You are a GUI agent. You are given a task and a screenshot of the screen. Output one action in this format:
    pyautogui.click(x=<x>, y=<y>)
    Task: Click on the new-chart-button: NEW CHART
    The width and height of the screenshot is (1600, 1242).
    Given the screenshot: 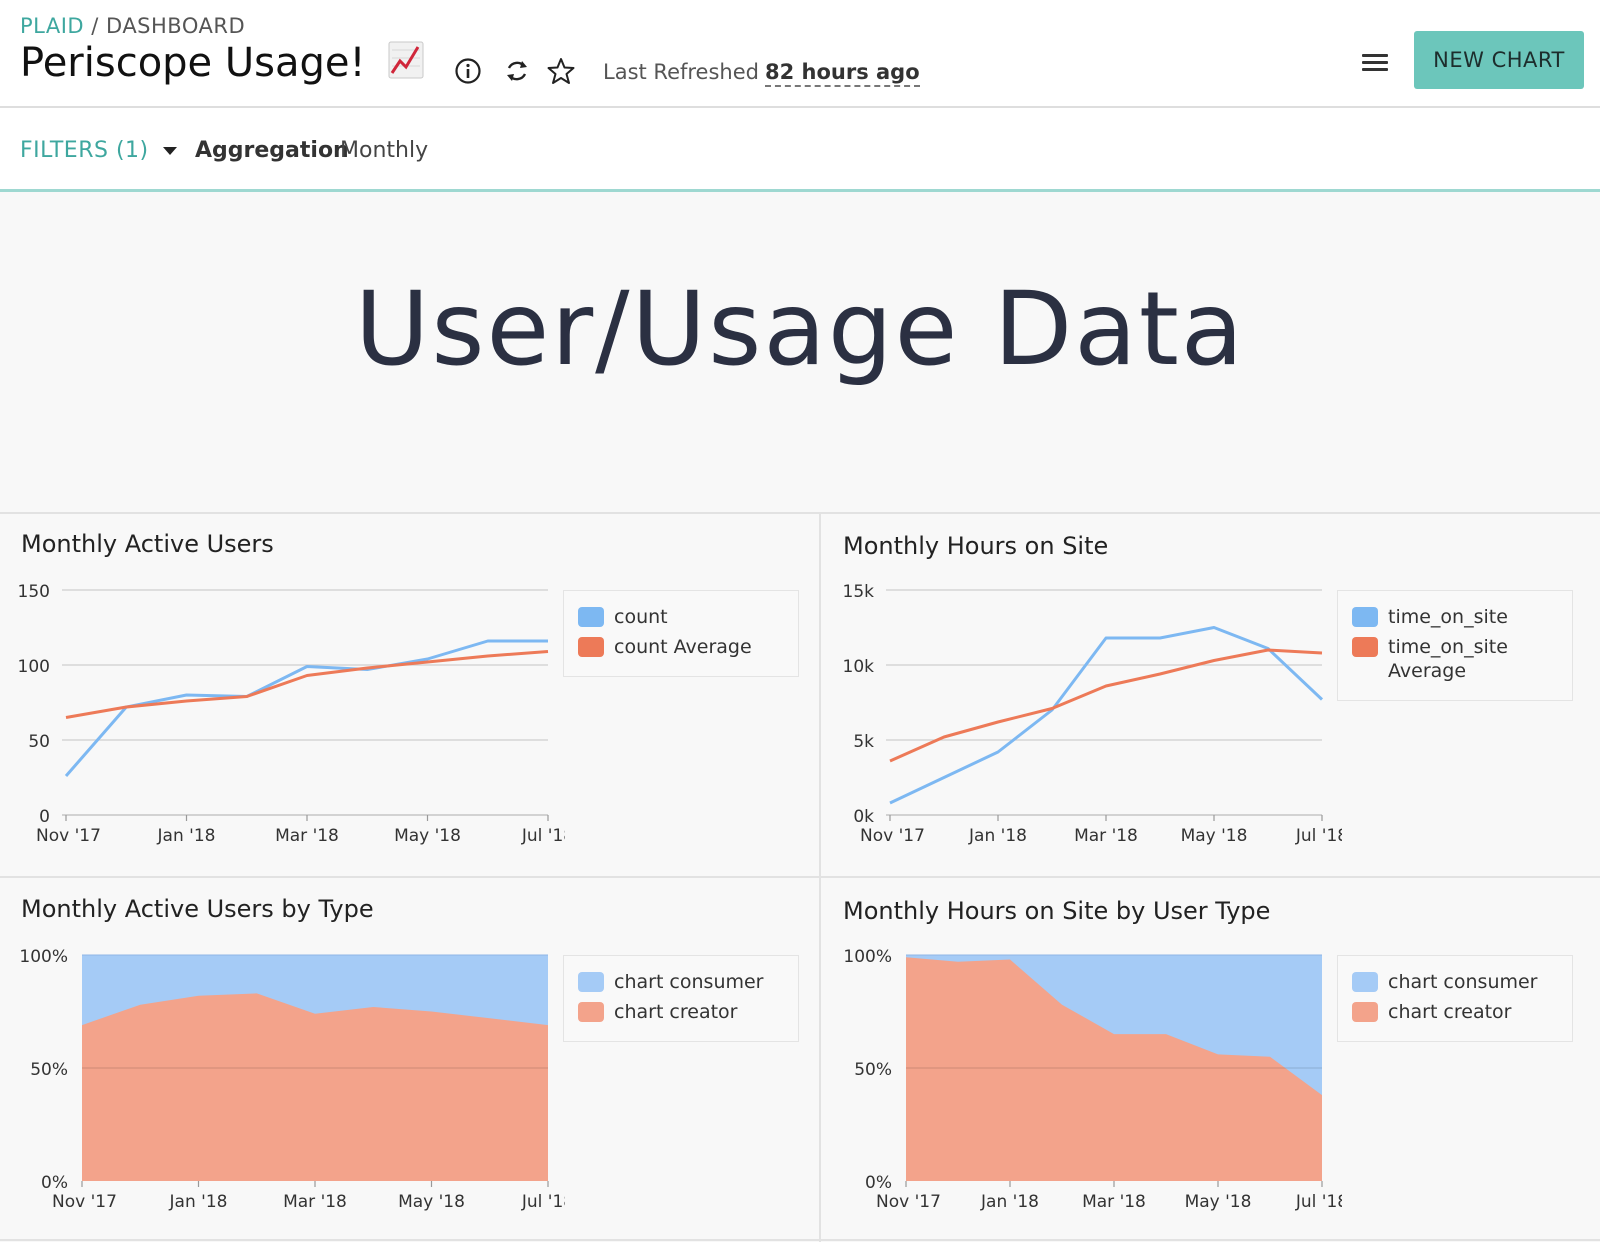 What is the action you would take?
    pyautogui.click(x=1499, y=60)
    